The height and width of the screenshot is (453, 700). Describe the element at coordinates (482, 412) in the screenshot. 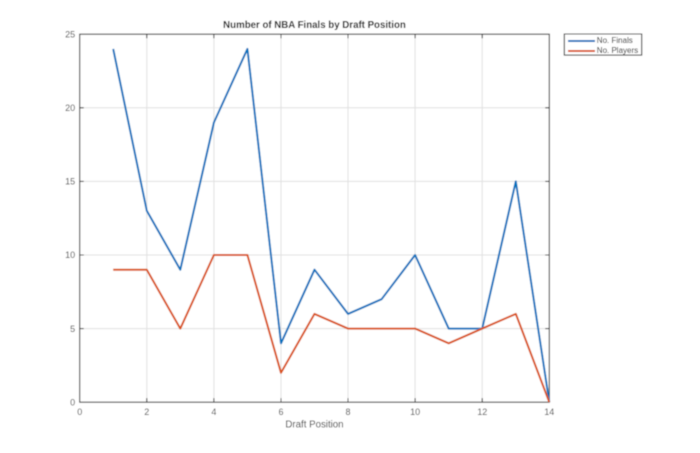

I see `svg-text: 12` at that location.